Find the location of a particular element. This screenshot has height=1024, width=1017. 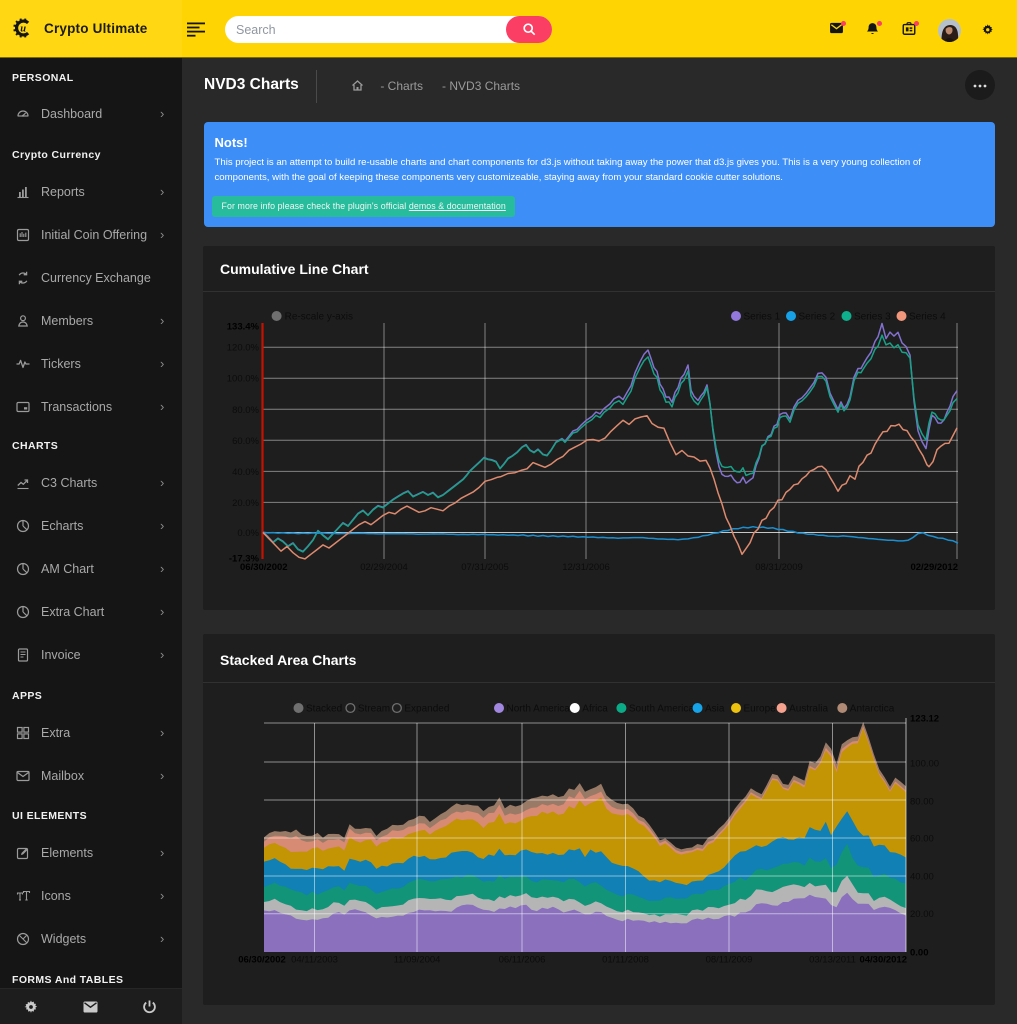

svg-text: 133.4% is located at coordinates (243, 327).